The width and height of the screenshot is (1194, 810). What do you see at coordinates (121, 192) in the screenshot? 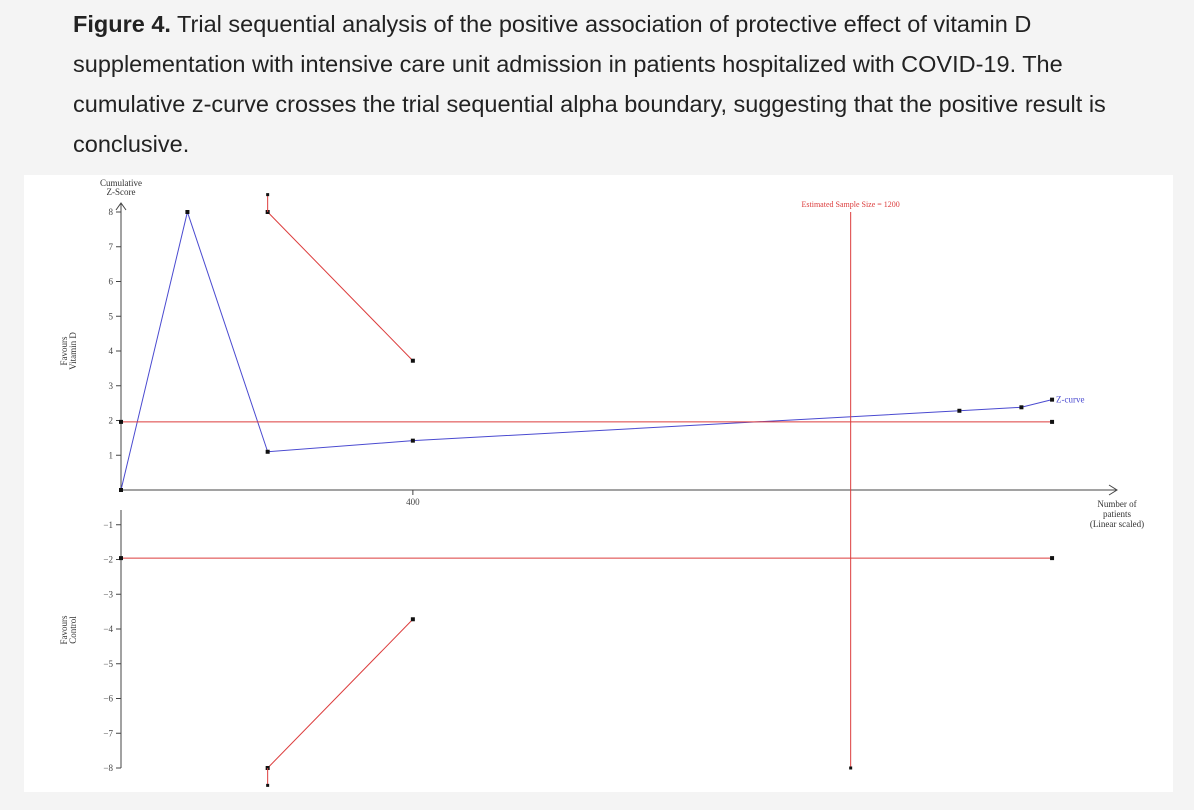
I see `y-axis-title: Z-Score` at bounding box center [121, 192].